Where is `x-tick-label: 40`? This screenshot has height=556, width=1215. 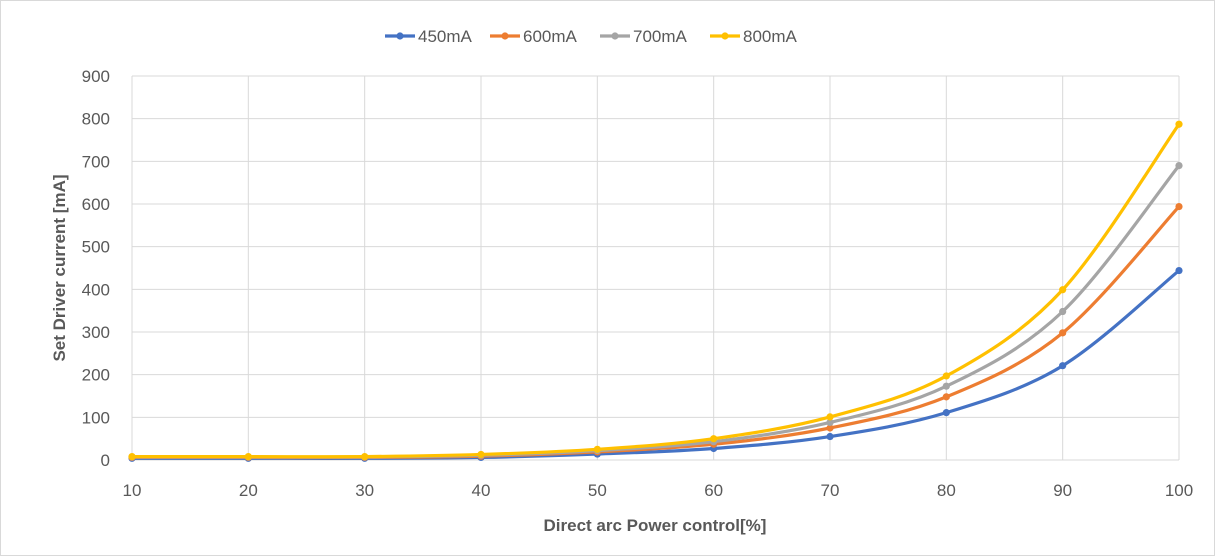
x-tick-label: 40 is located at coordinates (481, 490).